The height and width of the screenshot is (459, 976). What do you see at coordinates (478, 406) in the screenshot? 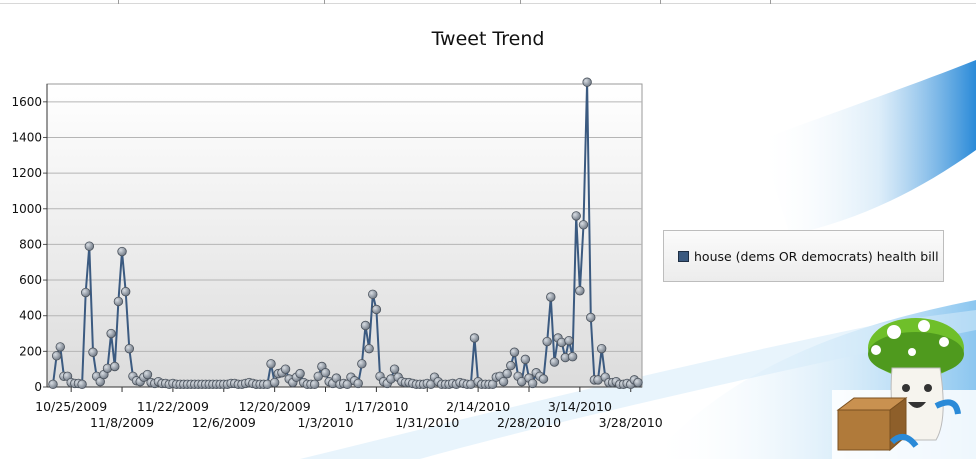
I see `x-tick-label: 2/14/2010` at bounding box center [478, 406].